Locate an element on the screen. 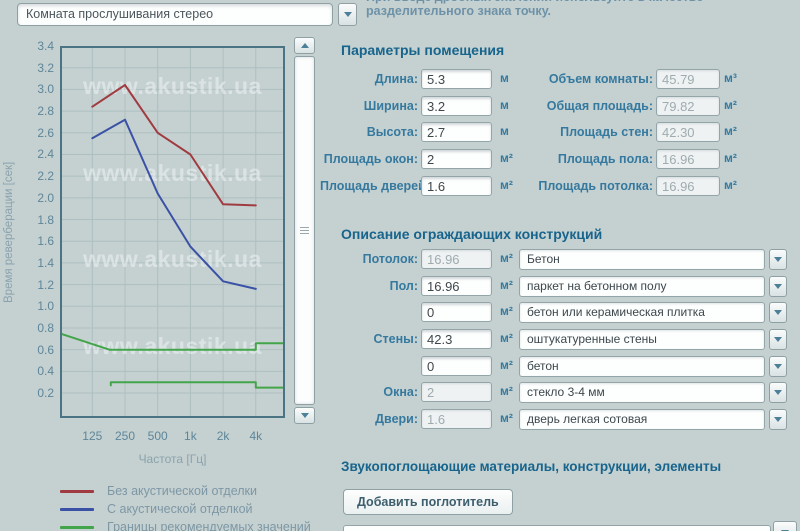  triangle-up-icon is located at coordinates (304, 45).